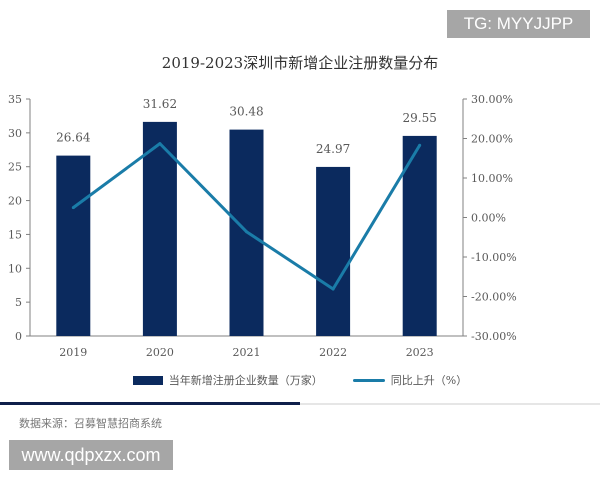  What do you see at coordinates (492, 178) in the screenshot?
I see `right-tick-label: 10.00%` at bounding box center [492, 178].